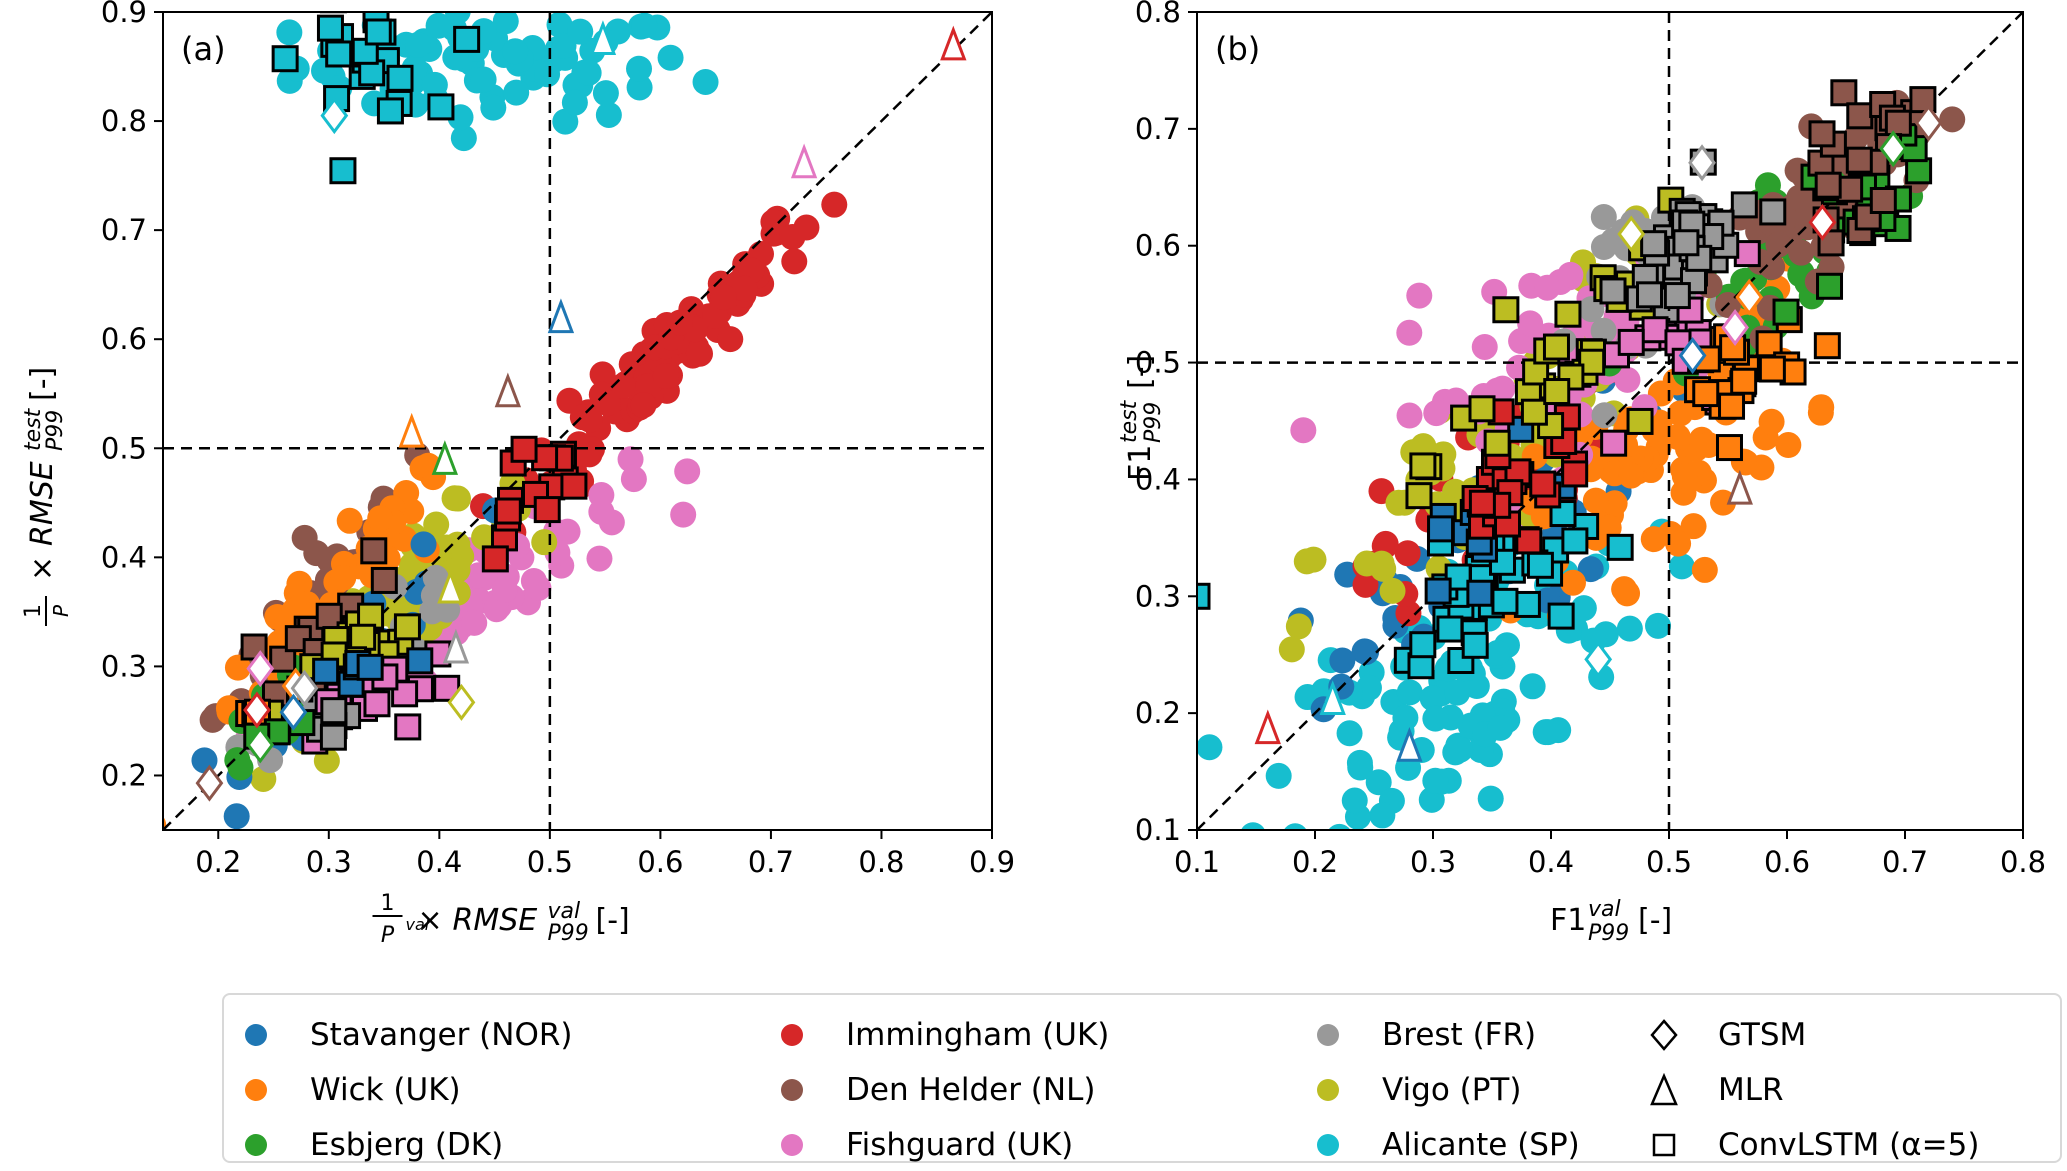  I want to click on x-tick-label: 0.7, so click(771, 862).